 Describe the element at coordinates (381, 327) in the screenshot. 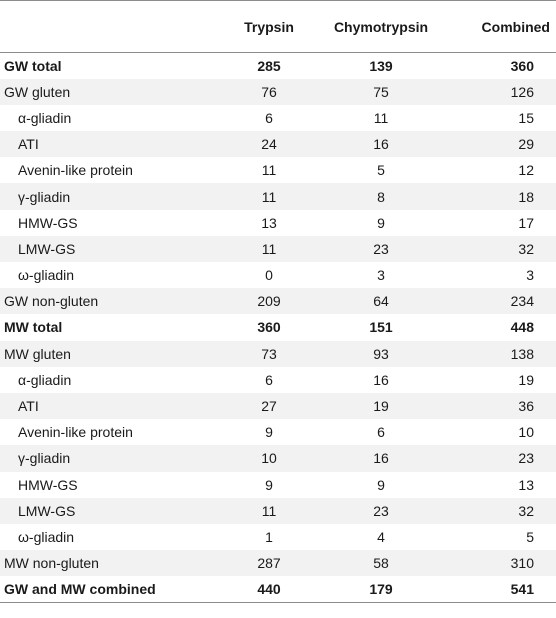

I see `cell-chymotrypsin: 151` at that location.